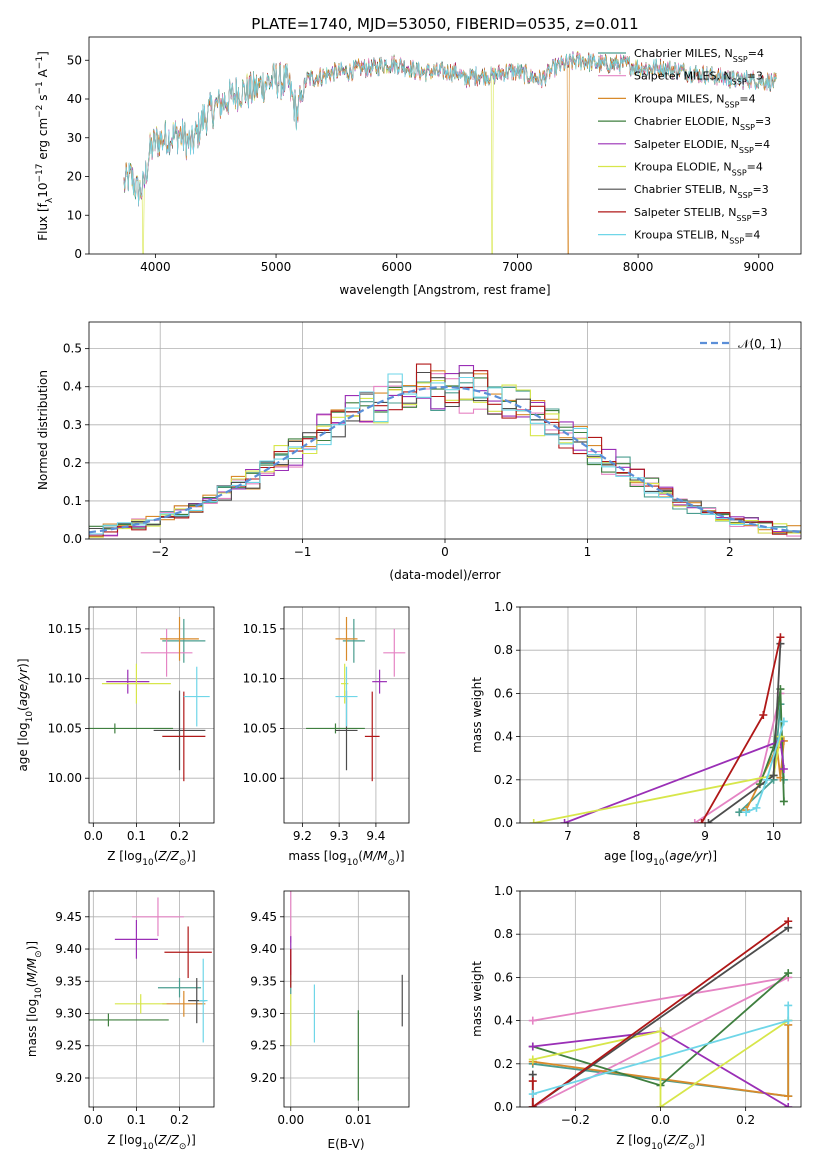 Image resolution: width=819 pixels, height=1170 pixels. What do you see at coordinates (681, 235) in the screenshot?
I see `legend-name: Kroupa STELIB, N` at bounding box center [681, 235].